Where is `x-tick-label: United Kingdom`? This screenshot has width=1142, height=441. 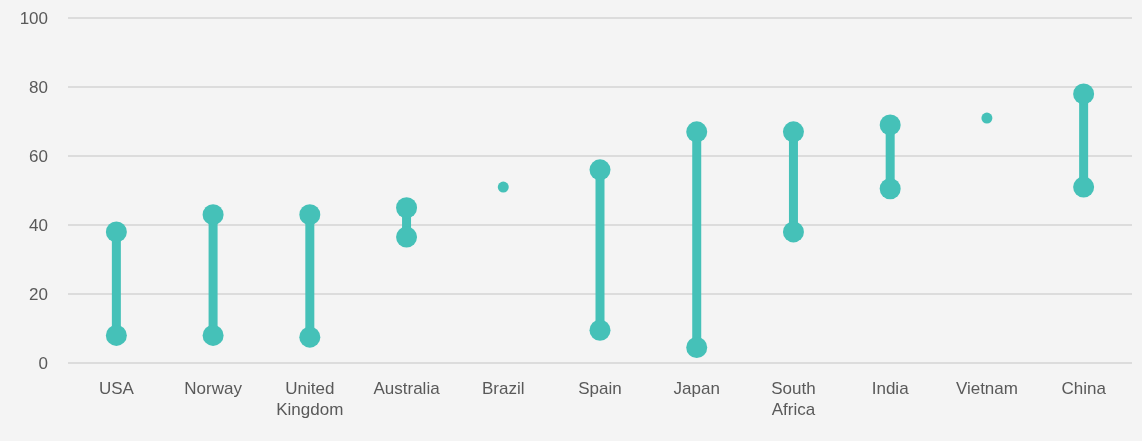 x-tick-label: United Kingdom is located at coordinates (310, 399).